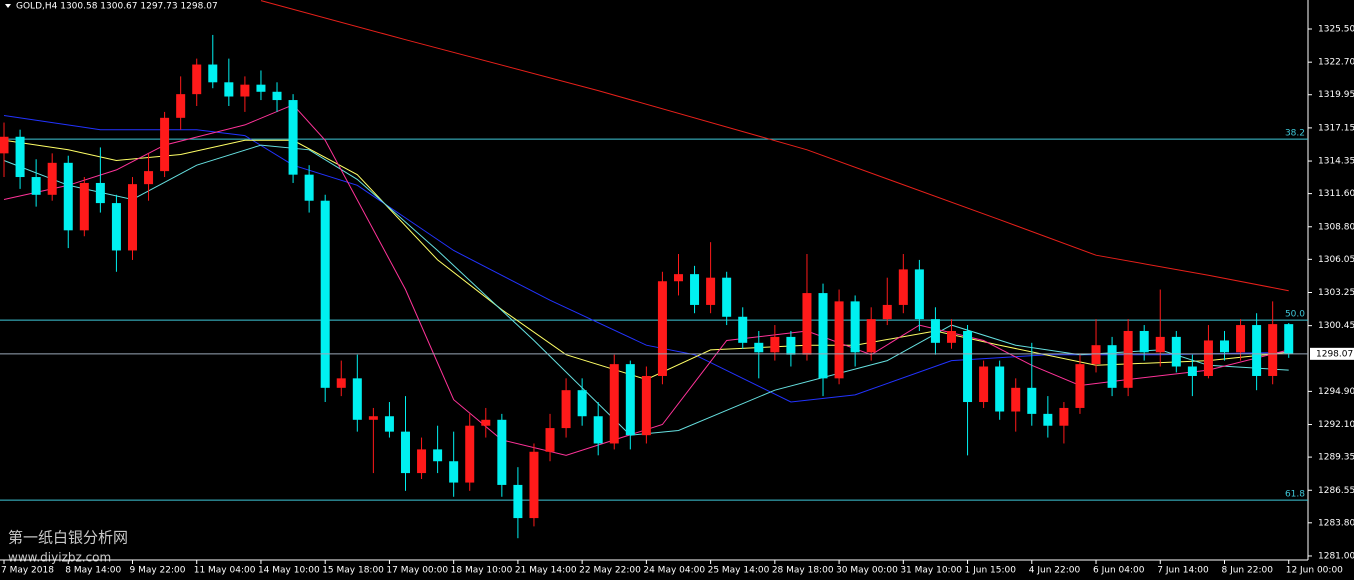 The width and height of the screenshot is (1354, 580). Describe the element at coordinates (1336, 326) in the screenshot. I see `y-tick-label: 1300.45` at that location.